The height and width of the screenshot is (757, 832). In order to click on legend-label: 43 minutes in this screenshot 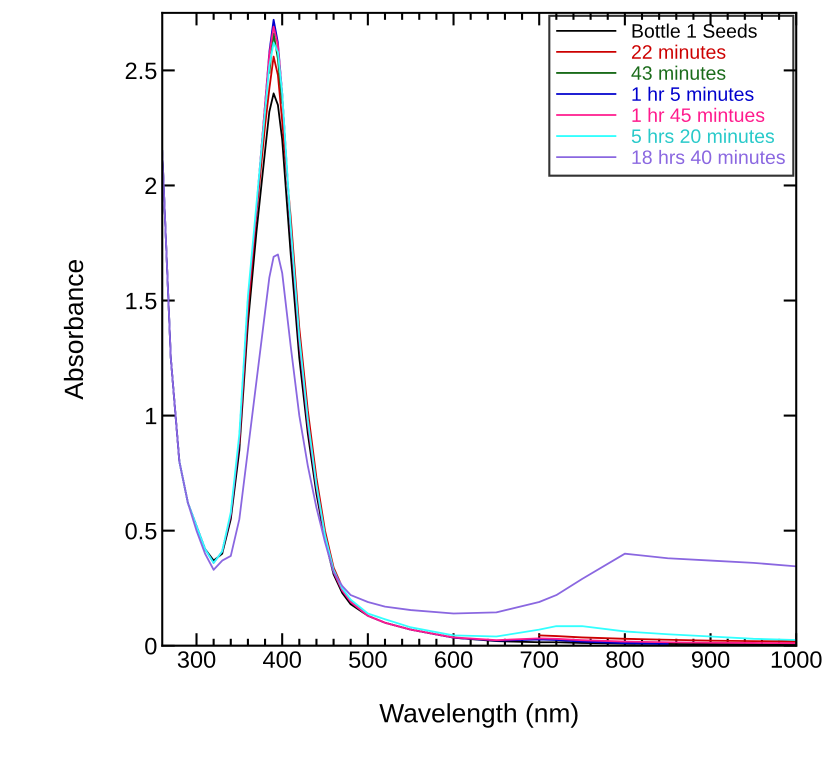, I will do `click(678, 73)`.